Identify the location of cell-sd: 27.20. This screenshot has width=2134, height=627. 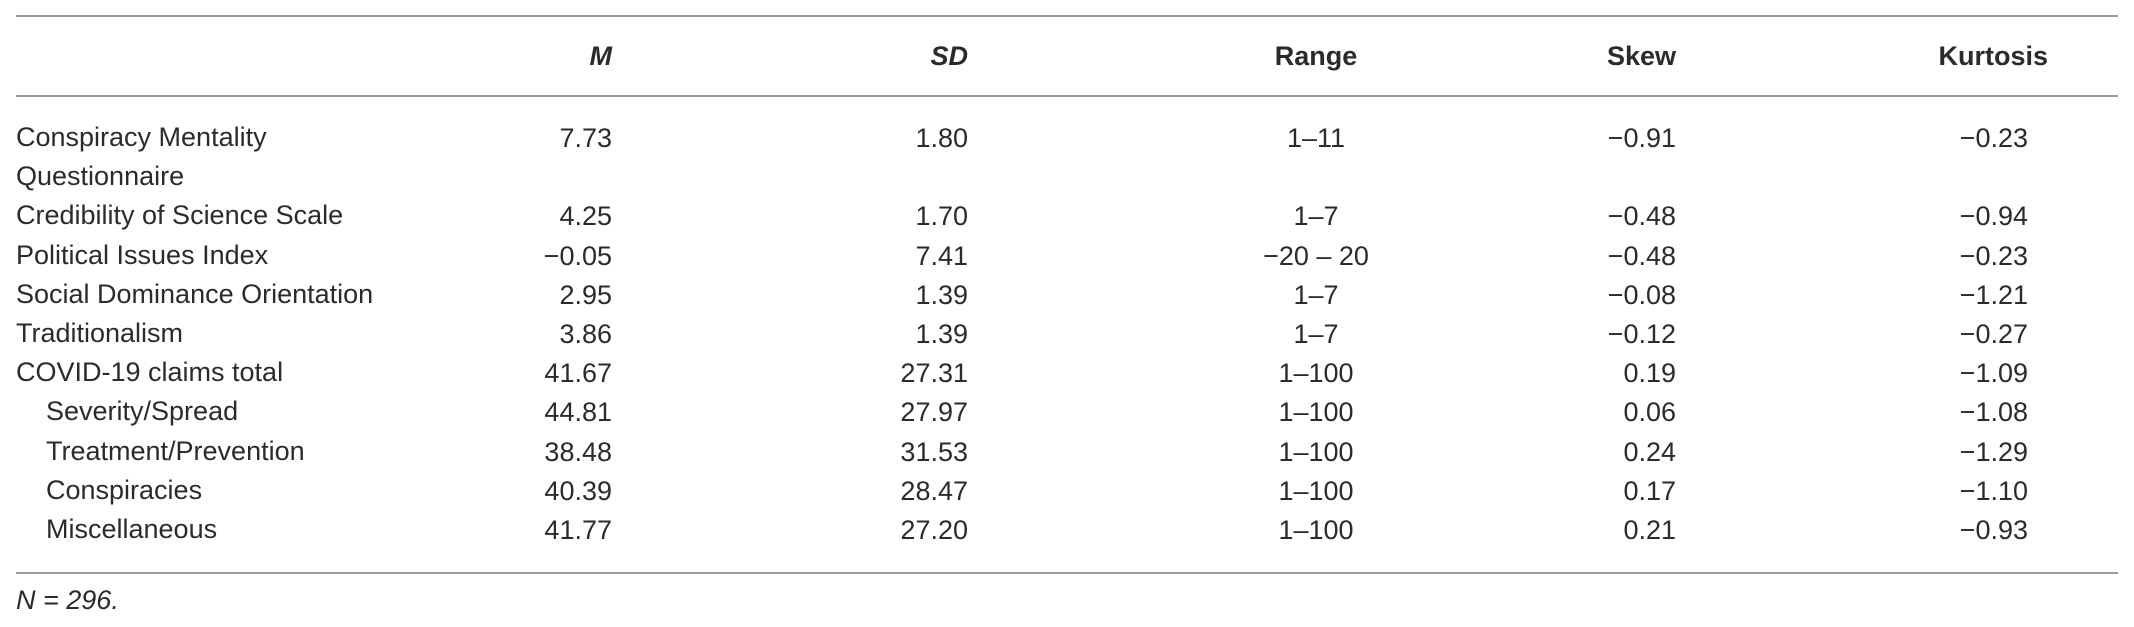
(934, 529).